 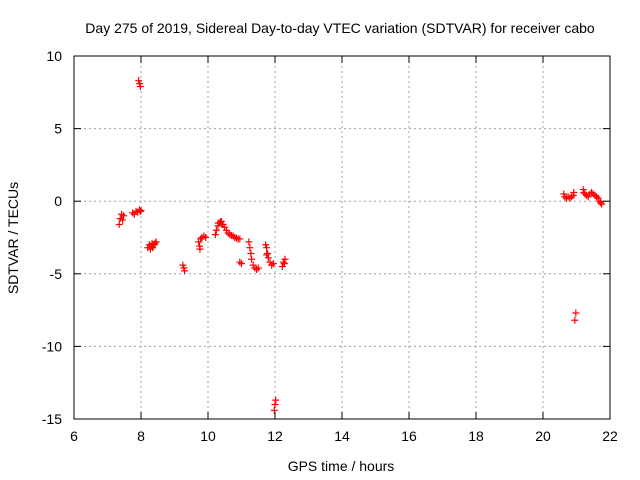 I want to click on x-tick-label: 12, so click(x=275, y=436).